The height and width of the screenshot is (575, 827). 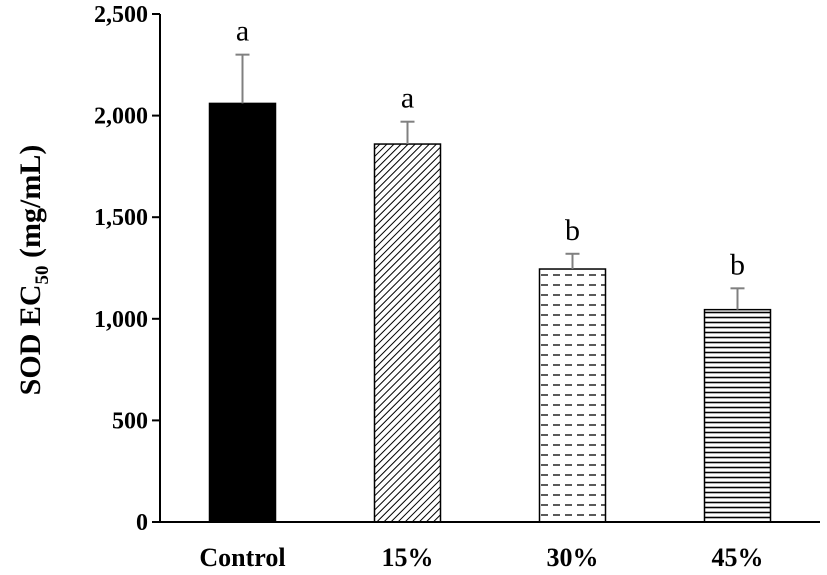 I want to click on bar-30-percent, so click(x=572, y=395).